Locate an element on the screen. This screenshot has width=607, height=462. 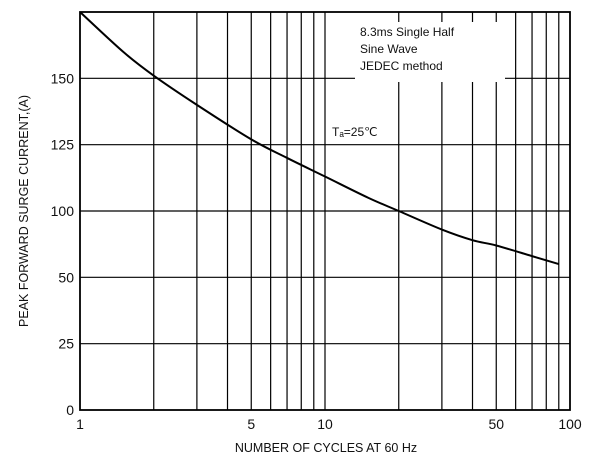
y-axis-label: PEAK FORWARD SURGE CURRENT,(A) is located at coordinates (24, 211).